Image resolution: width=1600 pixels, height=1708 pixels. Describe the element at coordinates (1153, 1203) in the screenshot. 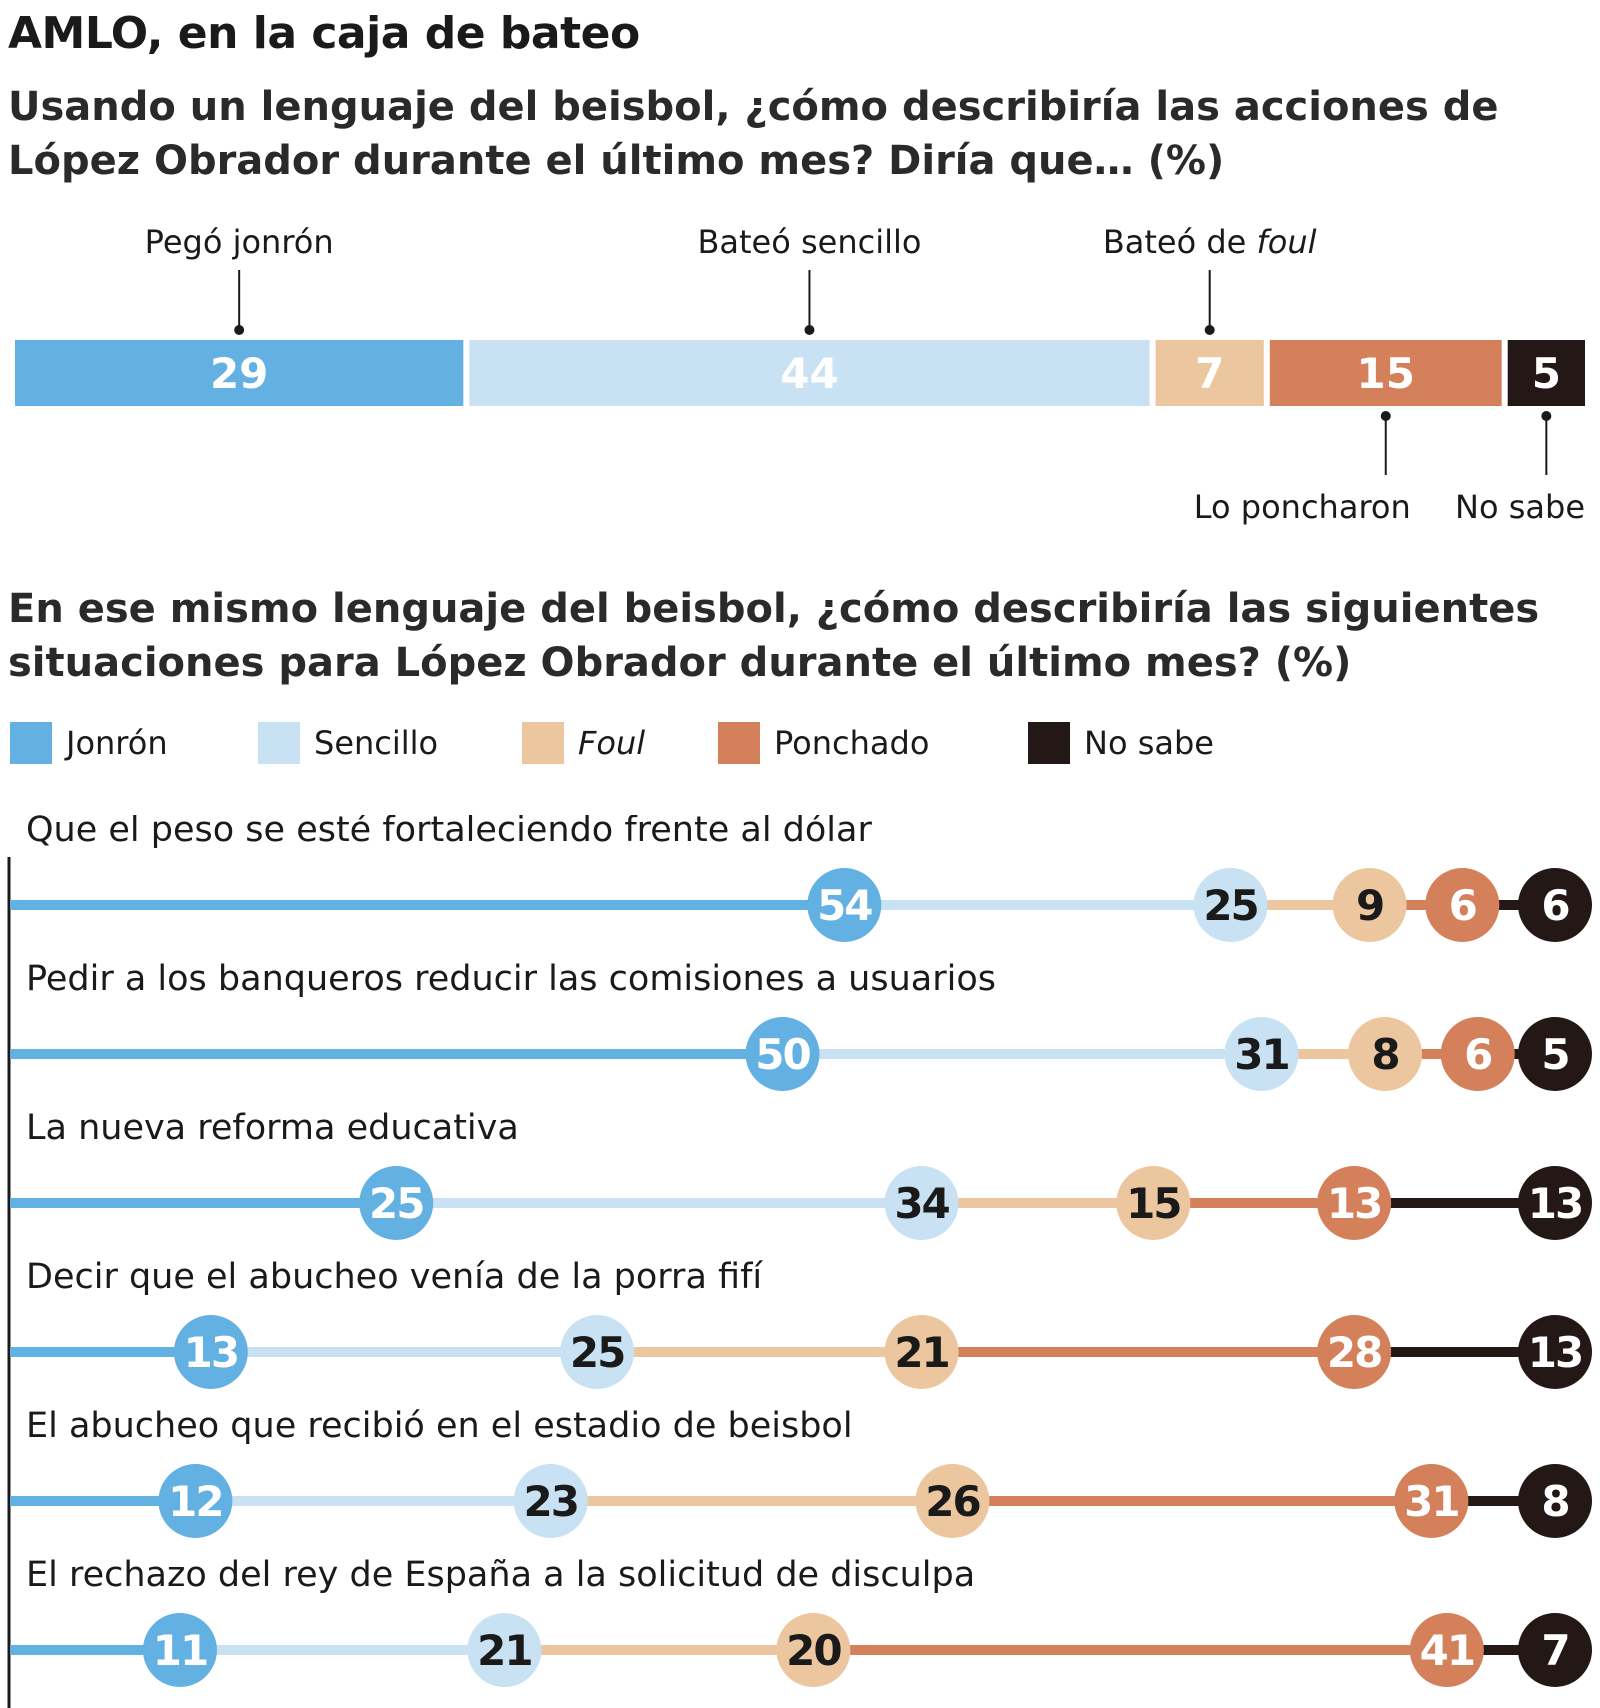

I see `value-label: 15` at that location.